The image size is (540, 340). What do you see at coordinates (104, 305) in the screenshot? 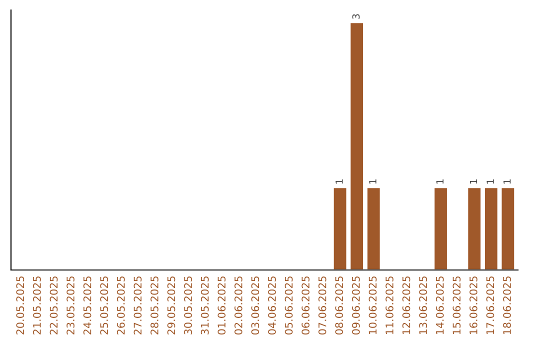
I see `x-tick-label: 25.05.2025` at bounding box center [104, 305].